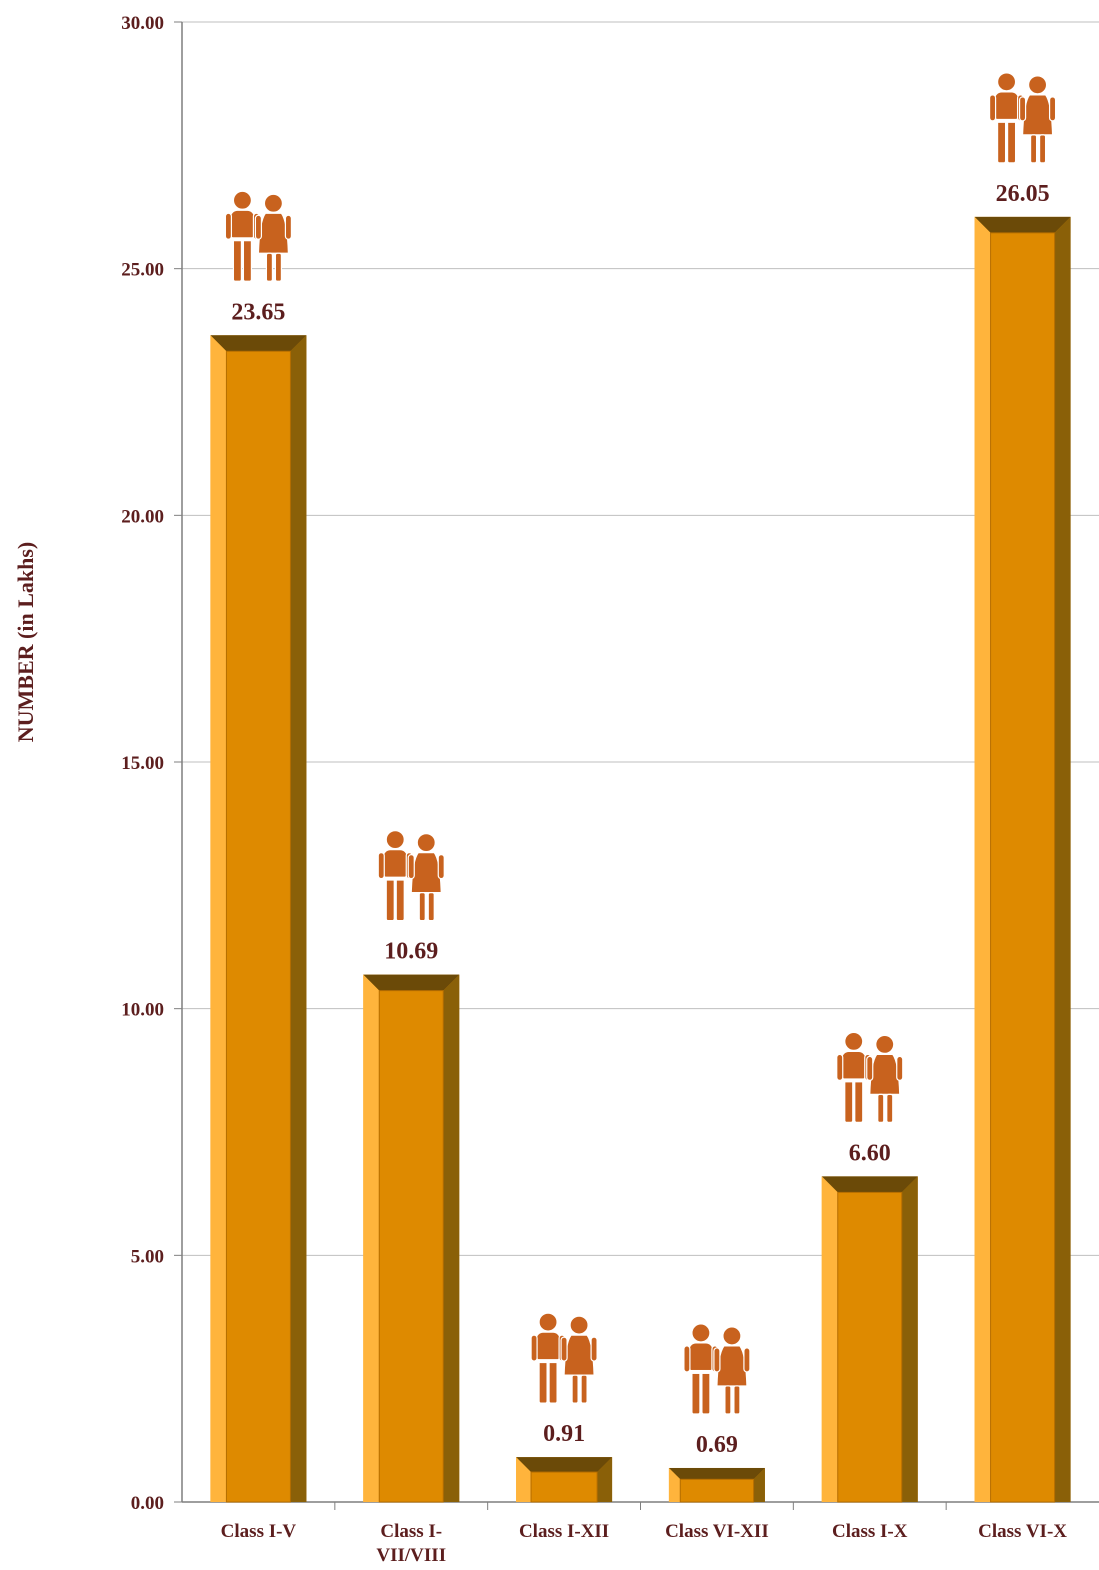 This screenshot has height=1570, width=1099. What do you see at coordinates (1022, 1531) in the screenshot?
I see `x-tick-label: Class VI-X` at bounding box center [1022, 1531].